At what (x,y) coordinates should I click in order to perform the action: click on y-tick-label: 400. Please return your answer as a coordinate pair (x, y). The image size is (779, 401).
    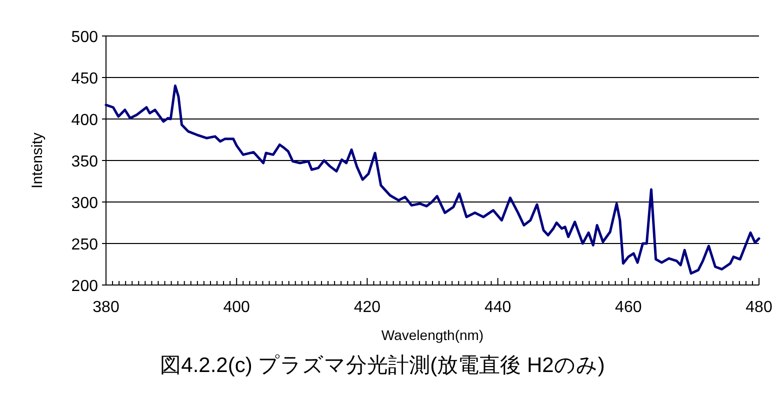
    Looking at the image, I should click on (84, 120).